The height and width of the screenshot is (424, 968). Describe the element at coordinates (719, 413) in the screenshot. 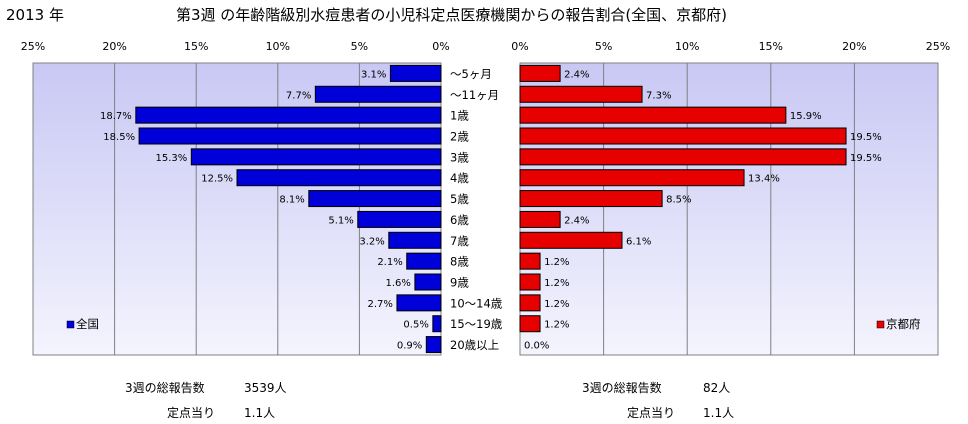

I see `kyoto-per-value: 1.1人` at that location.